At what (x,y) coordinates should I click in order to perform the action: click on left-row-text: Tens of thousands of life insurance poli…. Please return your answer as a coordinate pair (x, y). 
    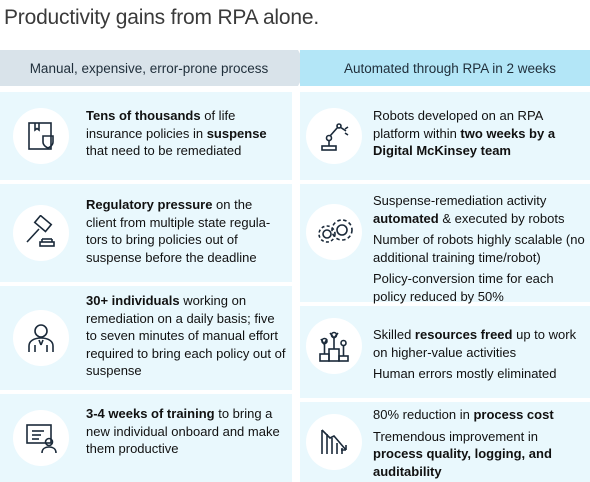
    Looking at the image, I should click on (186, 133).